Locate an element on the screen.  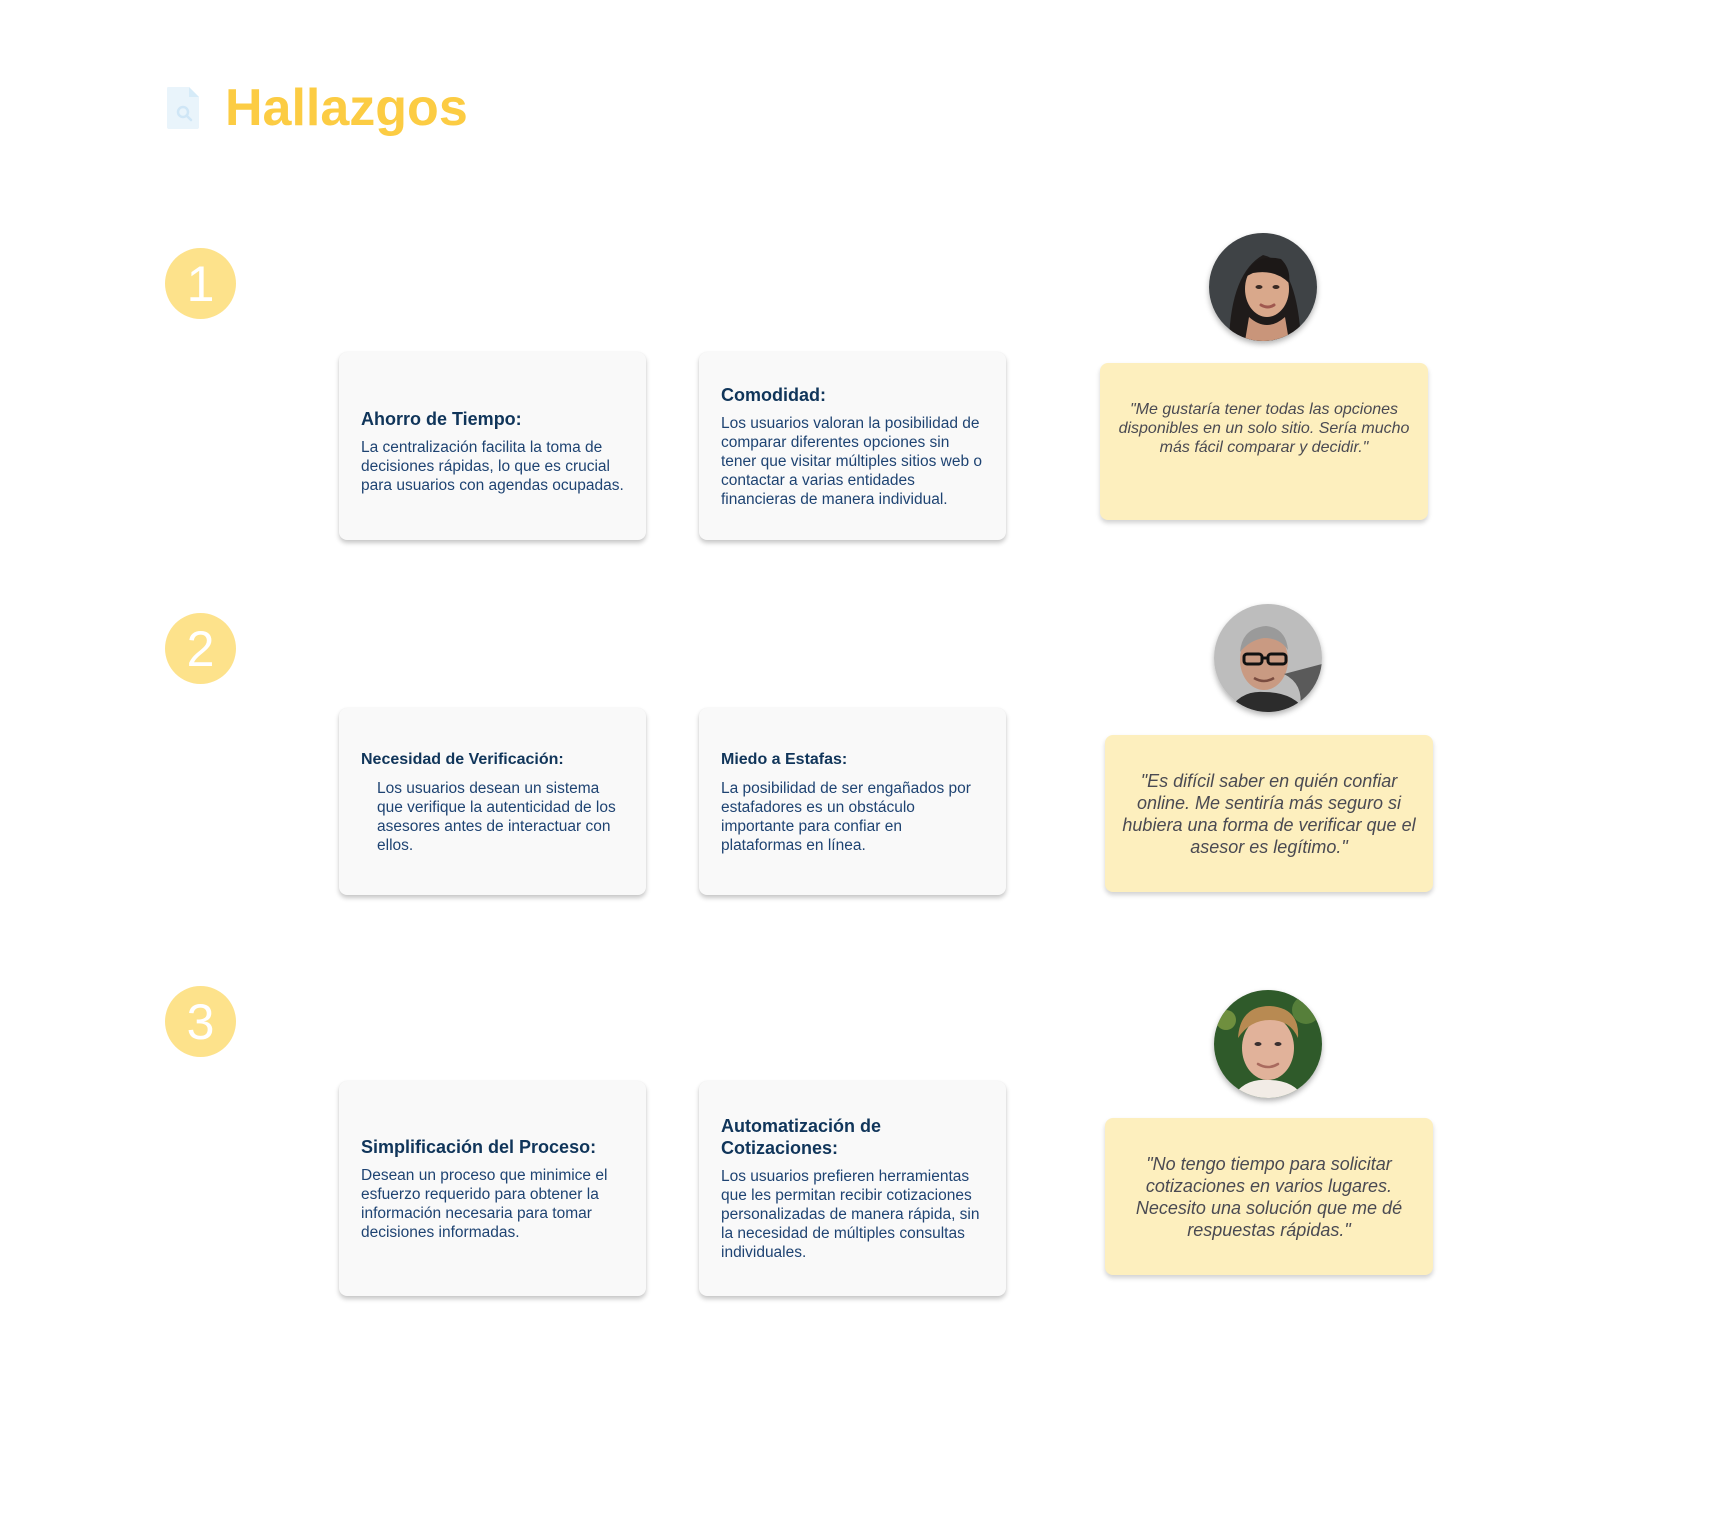
page-header: Hallazgos is located at coordinates (316, 108).